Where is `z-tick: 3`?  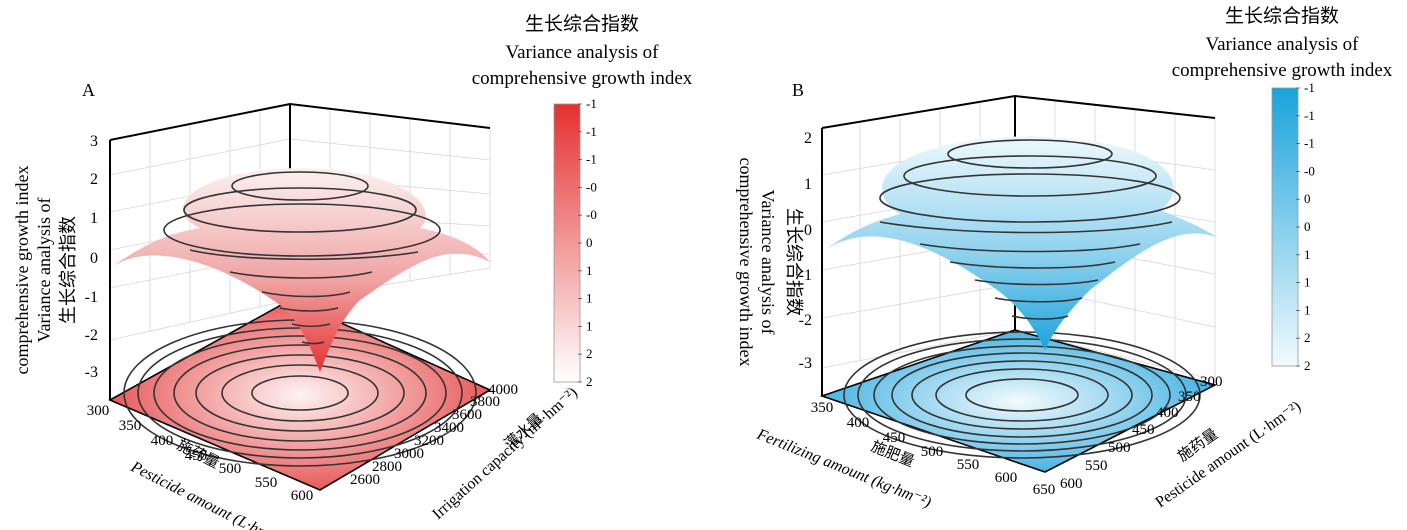 z-tick: 3 is located at coordinates (94, 141).